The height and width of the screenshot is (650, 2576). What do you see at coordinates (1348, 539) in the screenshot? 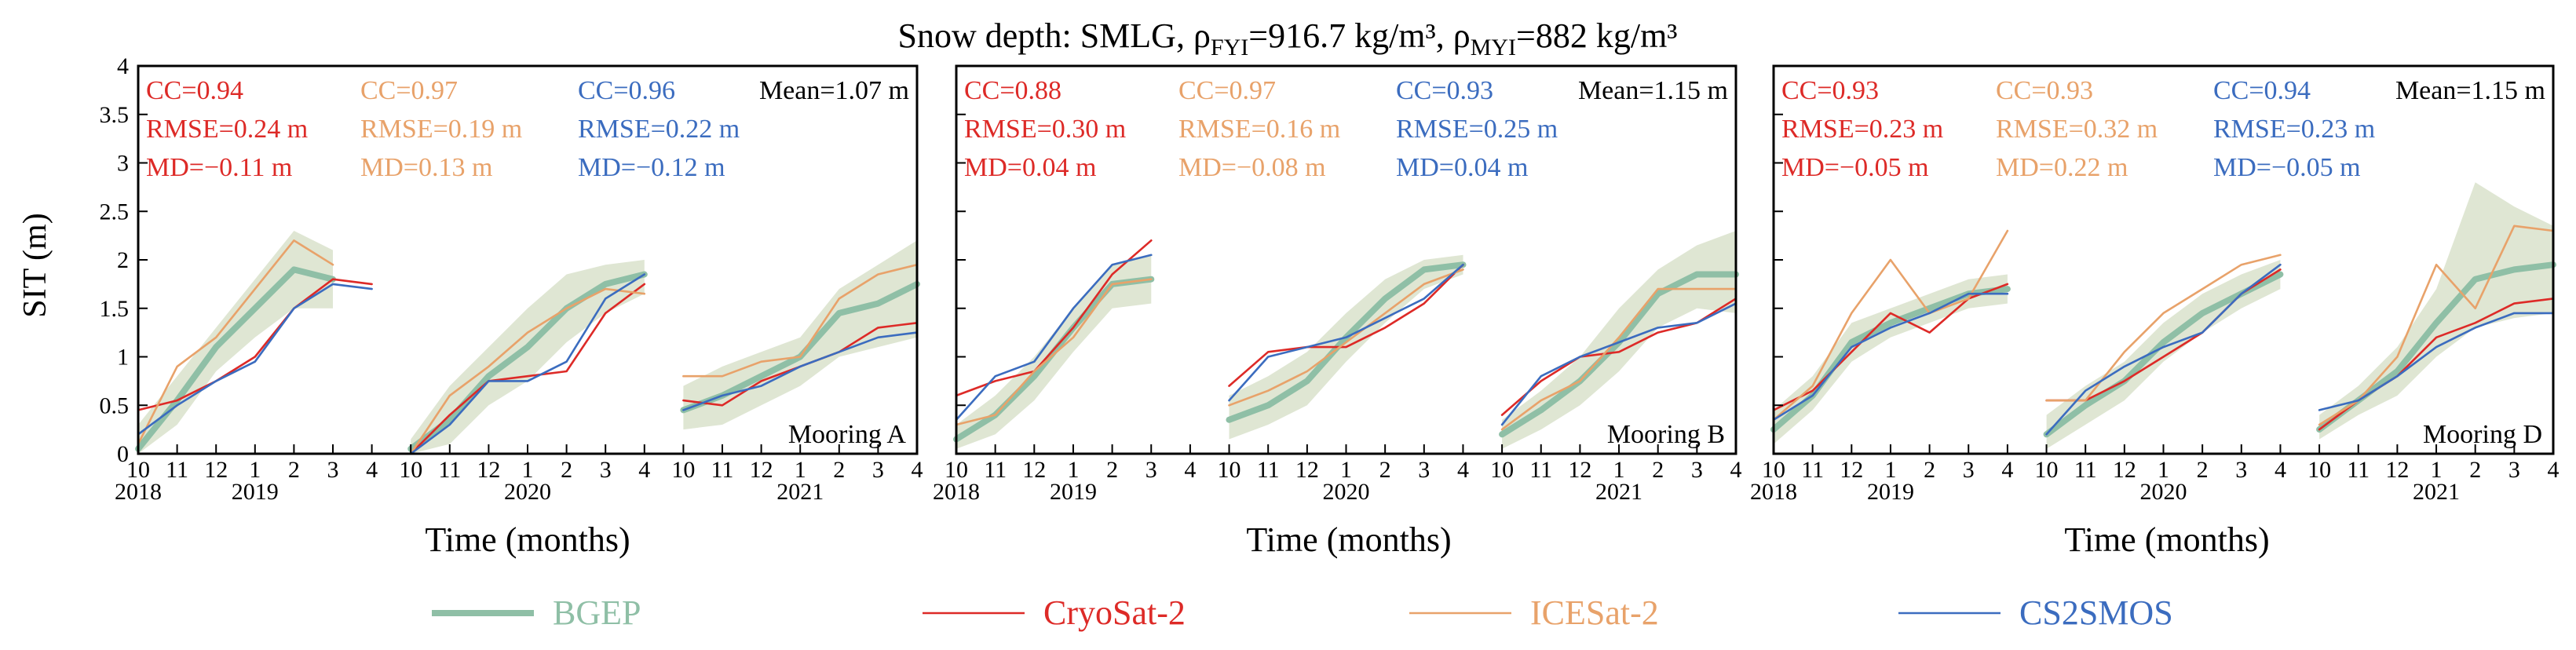
I see `x-axis-label-b: Time (months)` at bounding box center [1348, 539].